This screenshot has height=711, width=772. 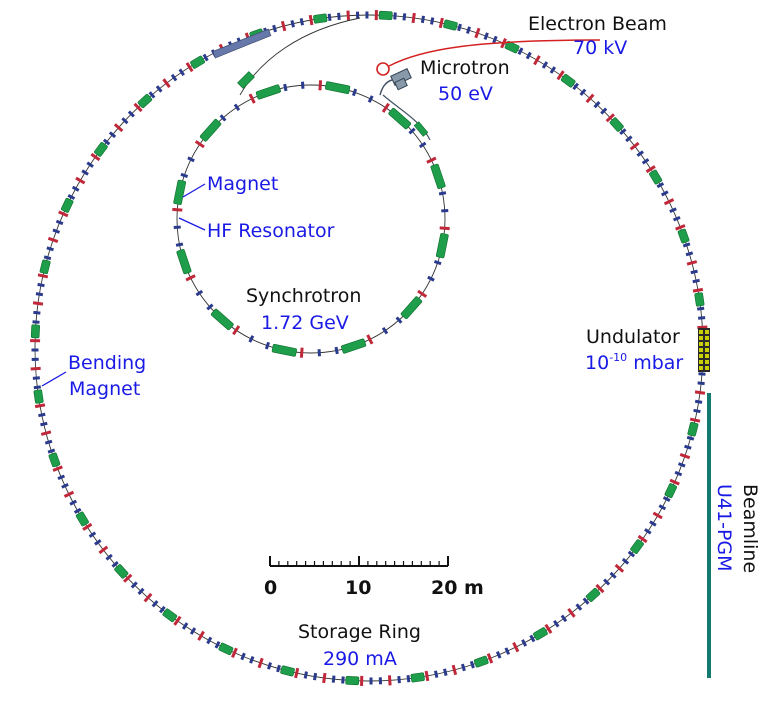 What do you see at coordinates (597, 24) in the screenshot?
I see `electron-beam-title: Electron Beam` at bounding box center [597, 24].